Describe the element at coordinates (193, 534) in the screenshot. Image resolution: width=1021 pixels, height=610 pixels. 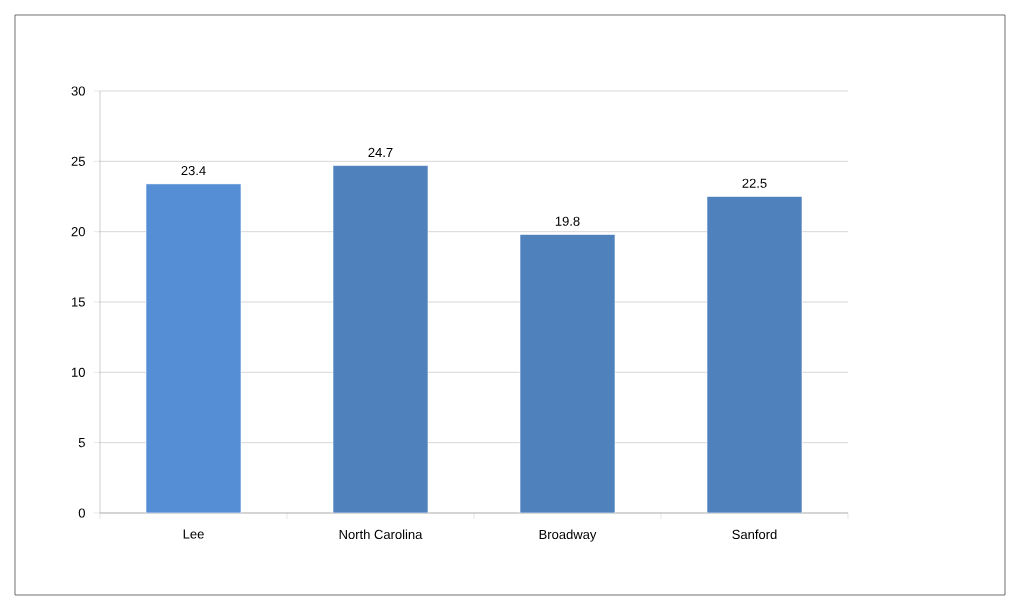
I see `x-tick-label: Lee` at that location.